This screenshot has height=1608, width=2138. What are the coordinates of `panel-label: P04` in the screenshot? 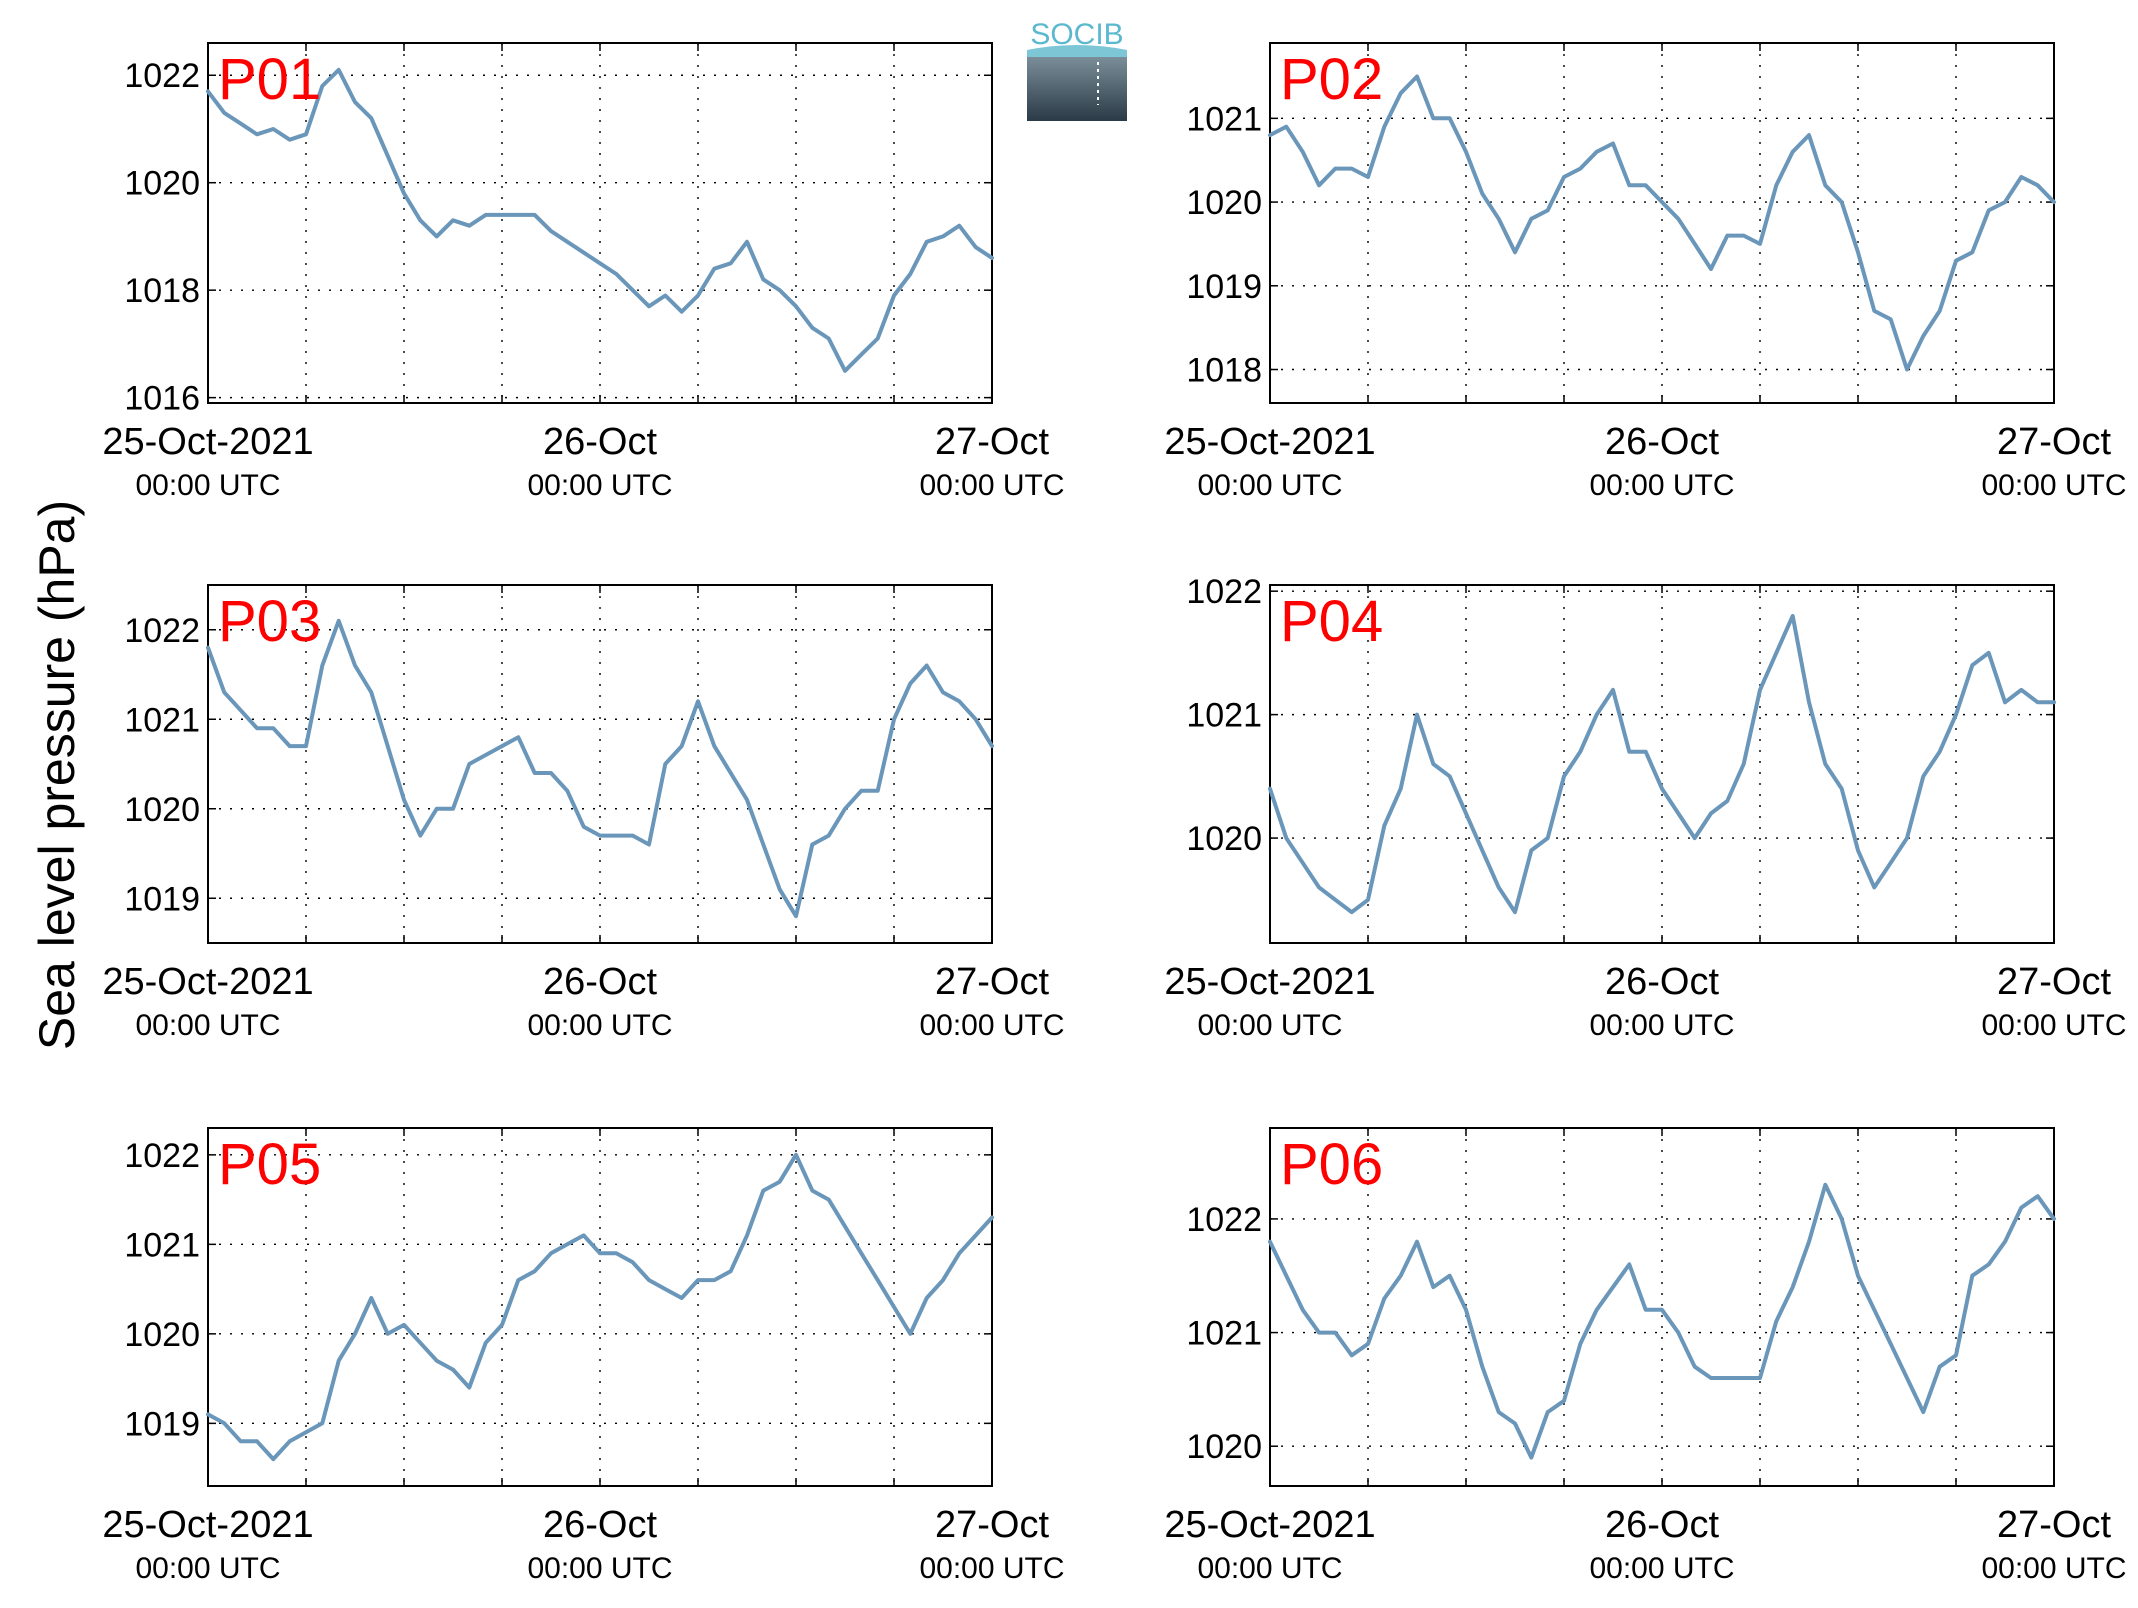 It's located at (1331, 621).